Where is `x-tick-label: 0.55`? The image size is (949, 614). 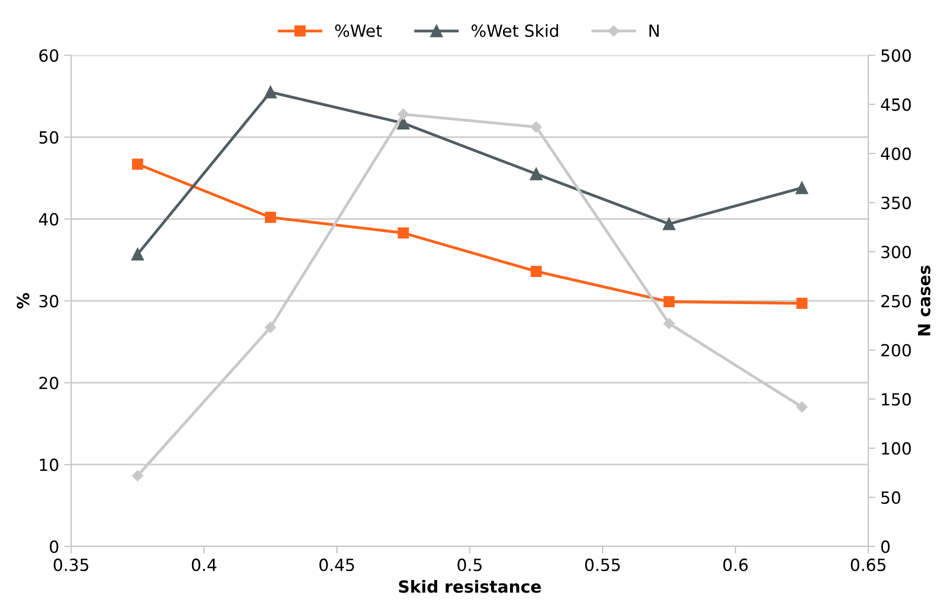
x-tick-label: 0.55 is located at coordinates (602, 565).